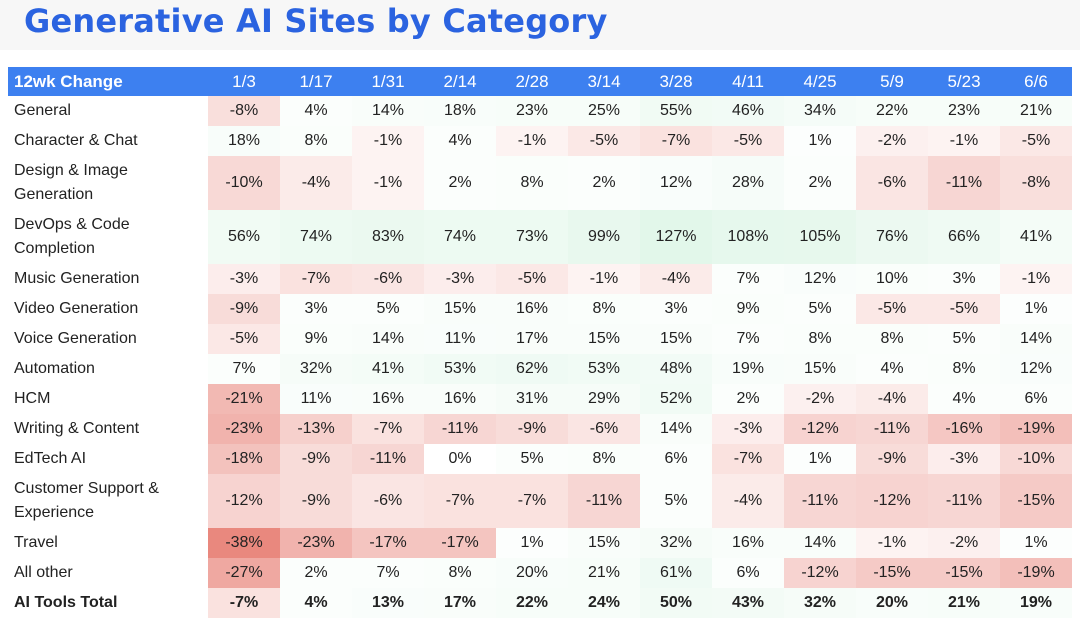 The image size is (1080, 628). What do you see at coordinates (316, 81) in the screenshot?
I see `column-header: 1/17` at bounding box center [316, 81].